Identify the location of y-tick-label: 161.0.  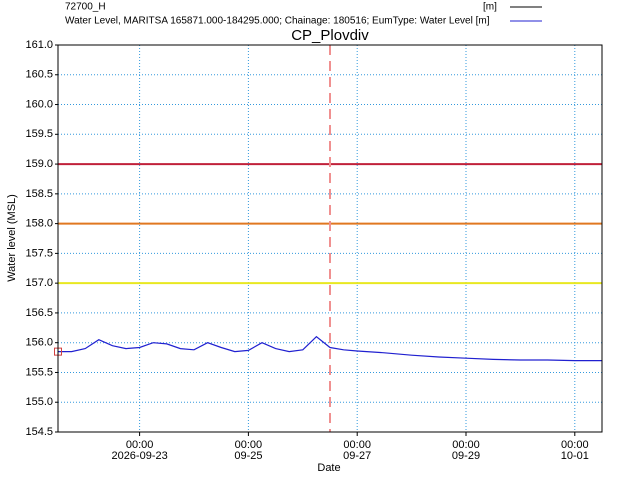
(39, 45).